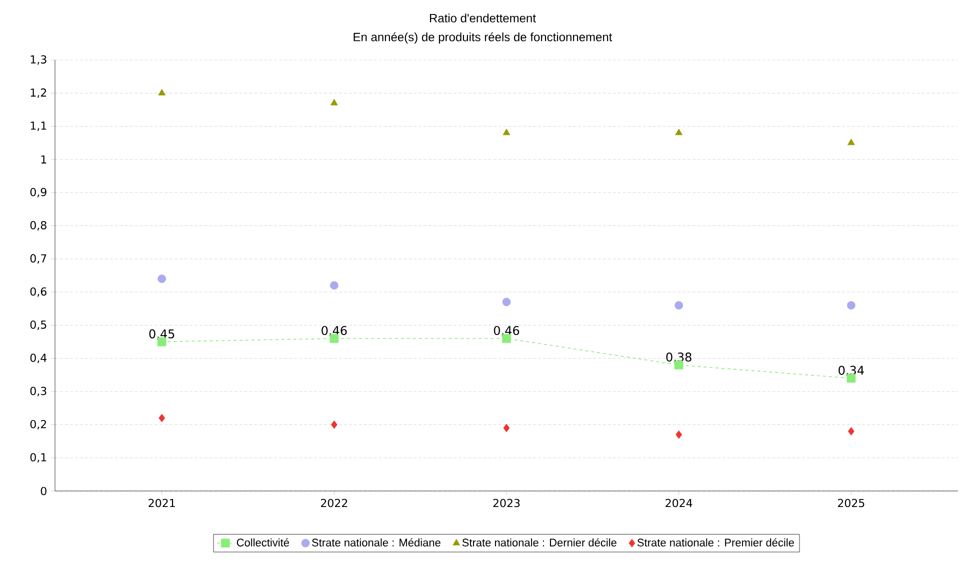 This screenshot has width=965, height=564. Describe the element at coordinates (43, 491) in the screenshot. I see `y-tick-label: 0` at that location.